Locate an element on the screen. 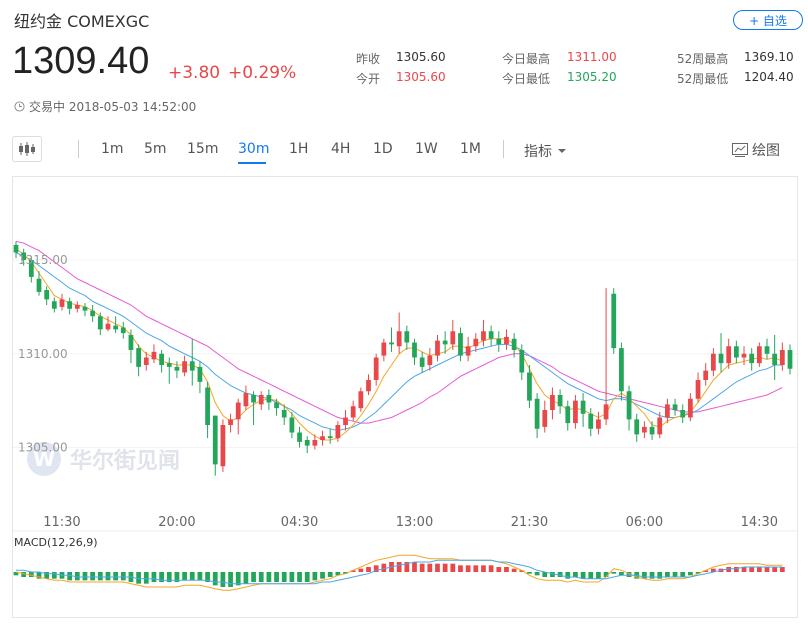 The height and width of the screenshot is (626, 808). candlestick-icon is located at coordinates (27, 149).